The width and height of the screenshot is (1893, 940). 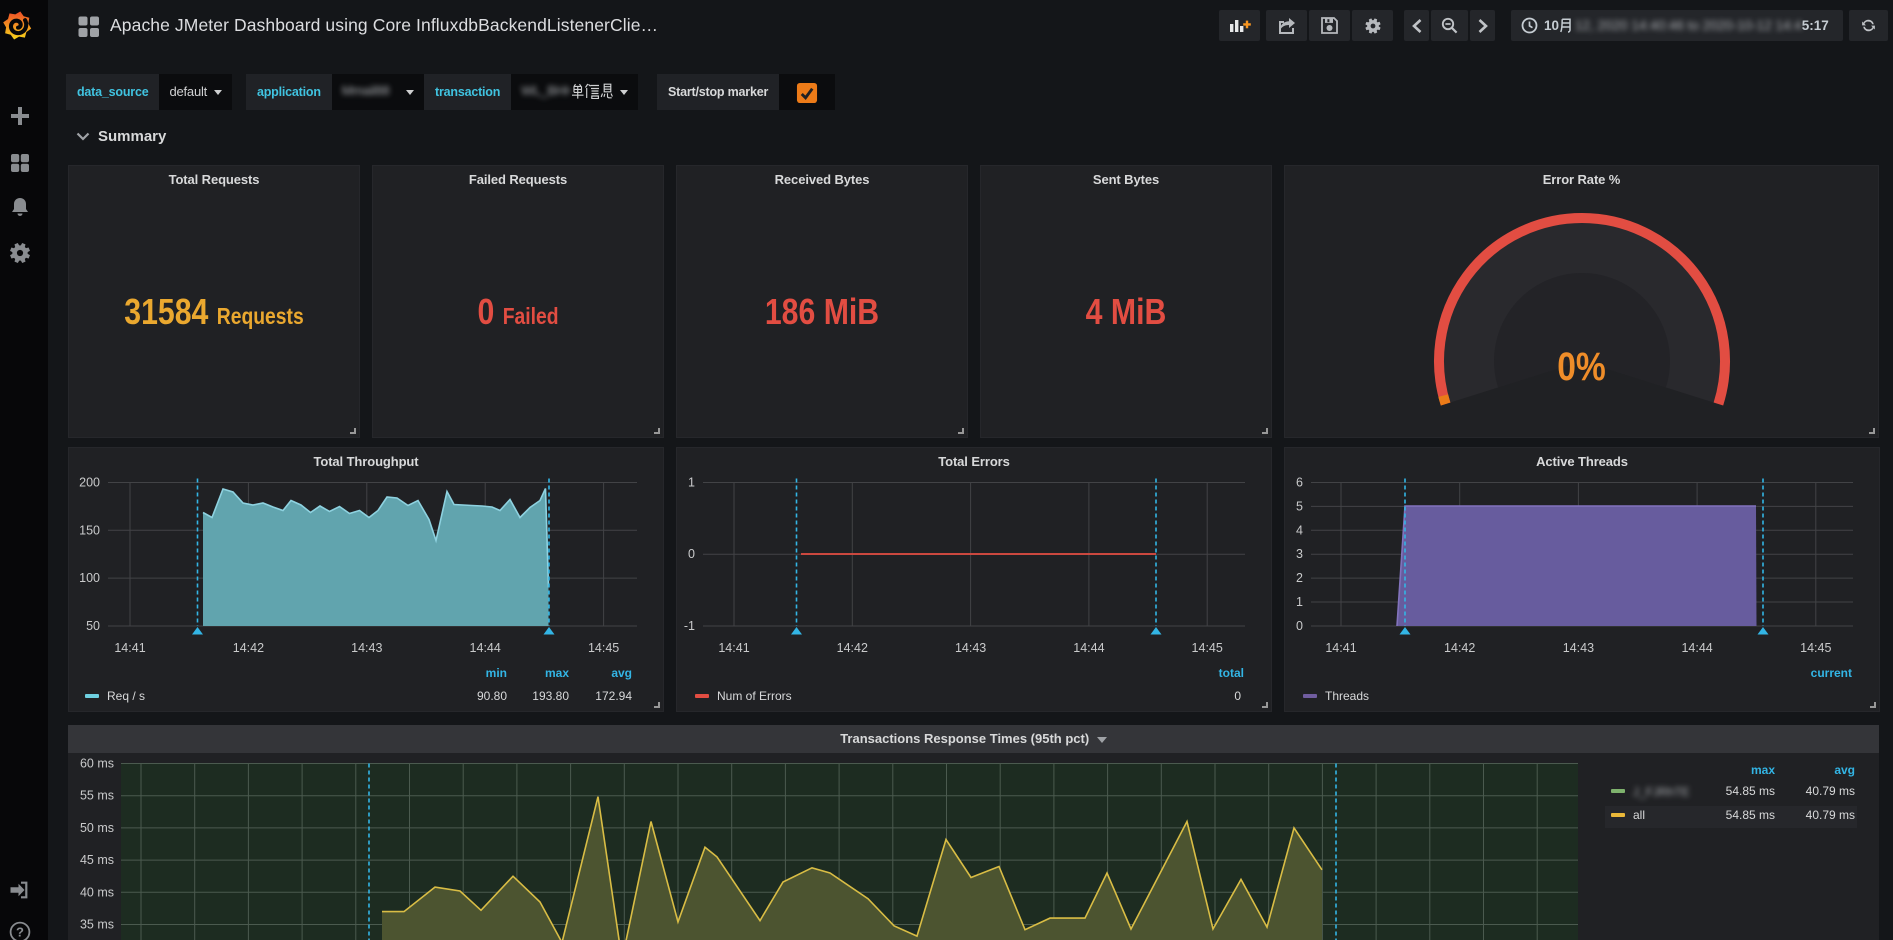 What do you see at coordinates (97, 892) in the screenshot?
I see `svg-text: 40 ms` at bounding box center [97, 892].